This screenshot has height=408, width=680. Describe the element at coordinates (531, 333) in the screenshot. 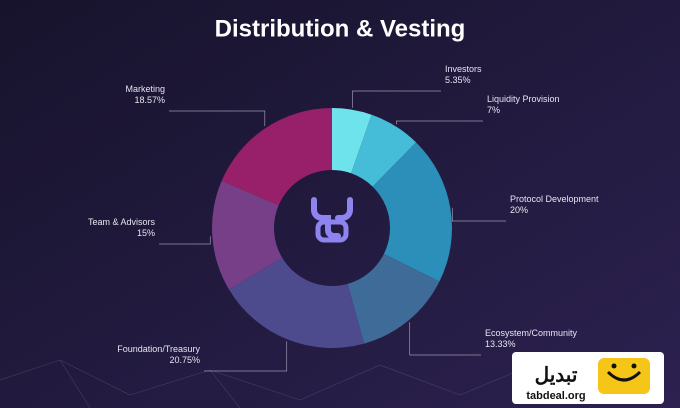

I see `slice-label: Ecosystem/Community` at that location.